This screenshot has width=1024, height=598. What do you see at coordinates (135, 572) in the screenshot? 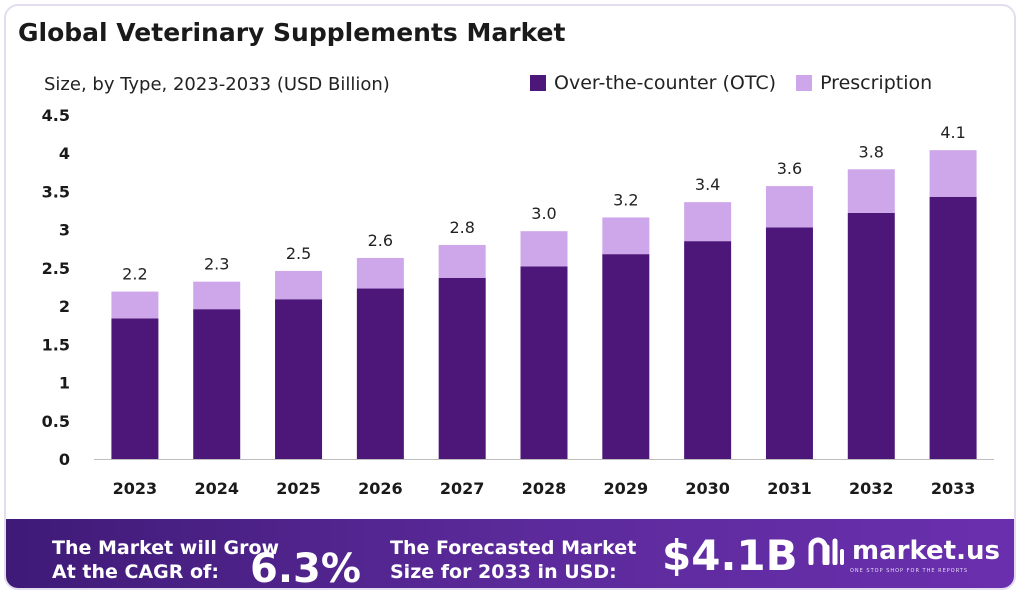
I see `cagr-label-line2: At the CAGR of:` at bounding box center [135, 572].